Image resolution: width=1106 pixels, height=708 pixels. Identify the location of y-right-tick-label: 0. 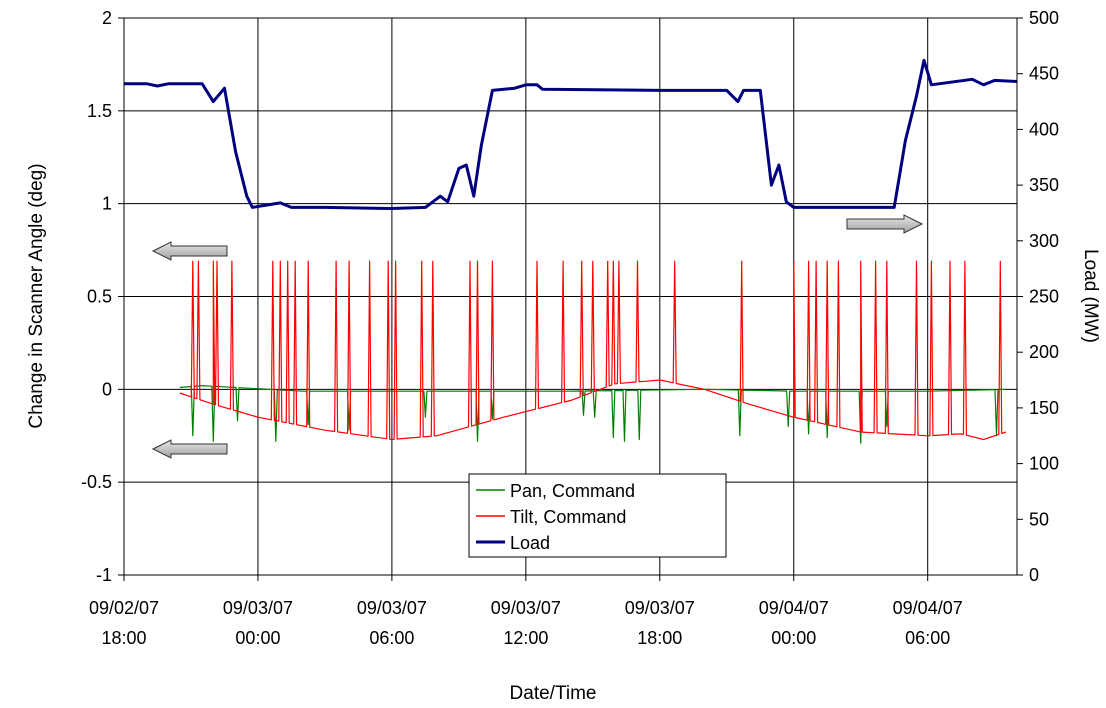
(1034, 575).